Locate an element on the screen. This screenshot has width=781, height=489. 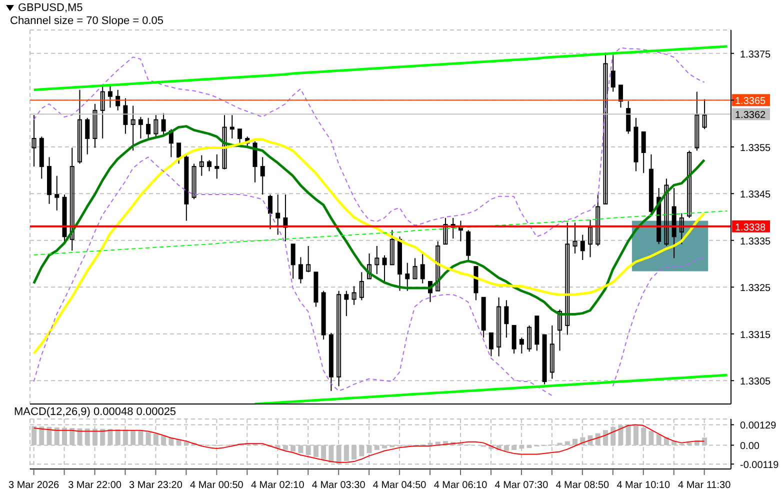
y-tick-label: 0.00 is located at coordinates (750, 446).